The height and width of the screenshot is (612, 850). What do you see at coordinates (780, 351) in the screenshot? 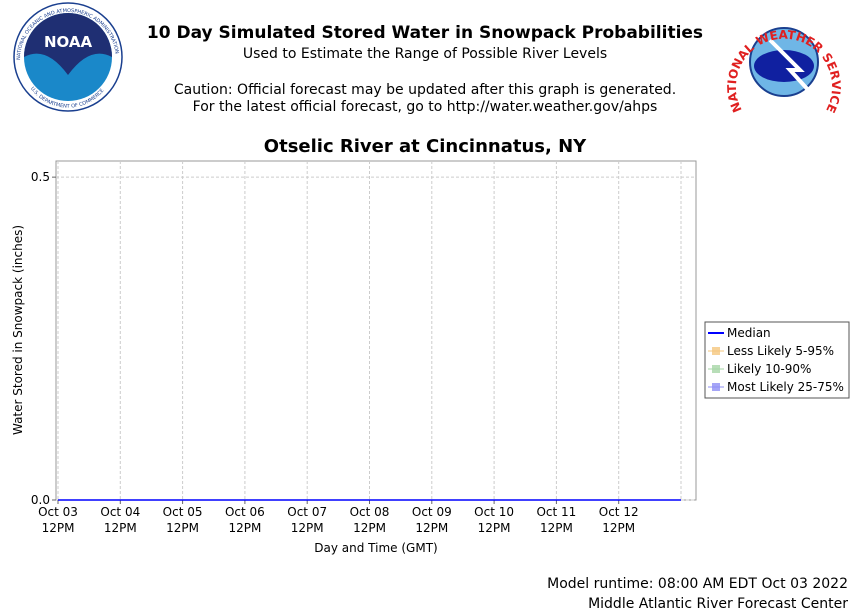
I see `legend-label: Less Likely 5-95%` at bounding box center [780, 351].